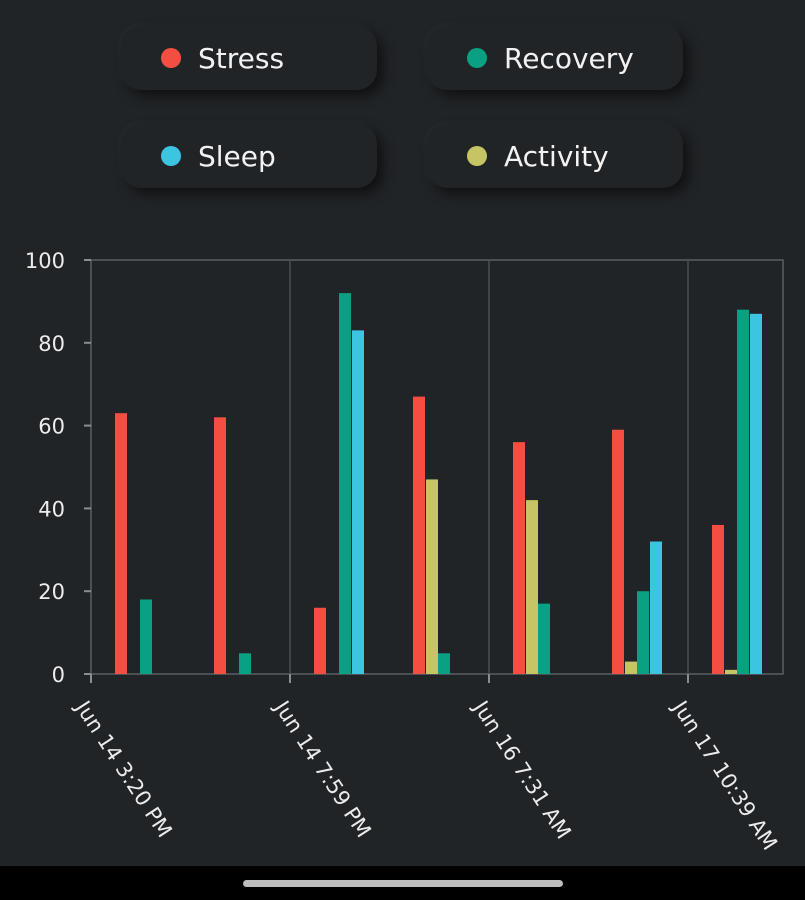  I want to click on y-tick-label: 60, so click(51, 427).